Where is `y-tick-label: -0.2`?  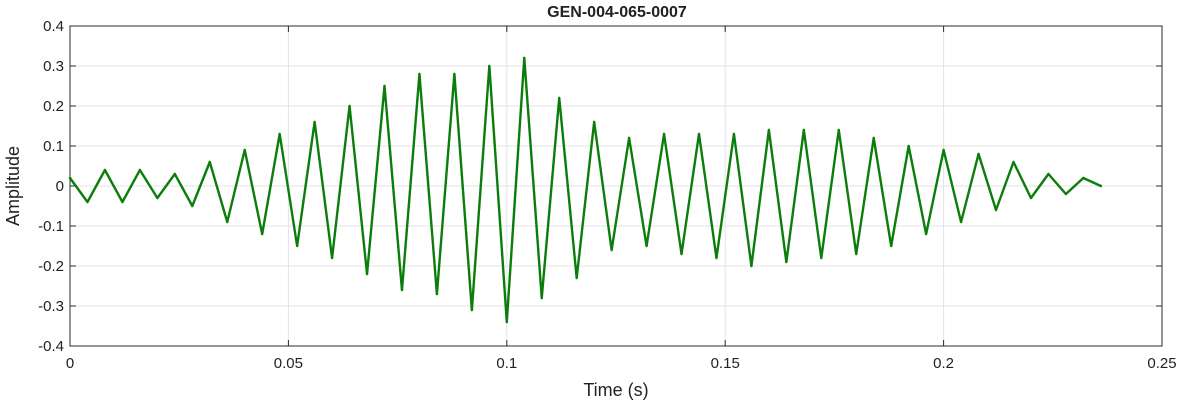
y-tick-label: -0.2 is located at coordinates (51, 266).